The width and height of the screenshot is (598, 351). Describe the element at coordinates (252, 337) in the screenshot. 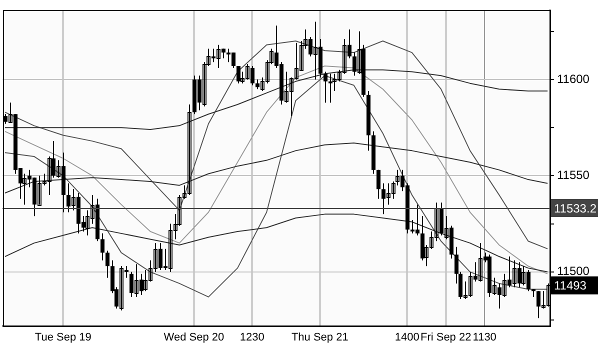

I see `x-tick-label: 1230` at that location.